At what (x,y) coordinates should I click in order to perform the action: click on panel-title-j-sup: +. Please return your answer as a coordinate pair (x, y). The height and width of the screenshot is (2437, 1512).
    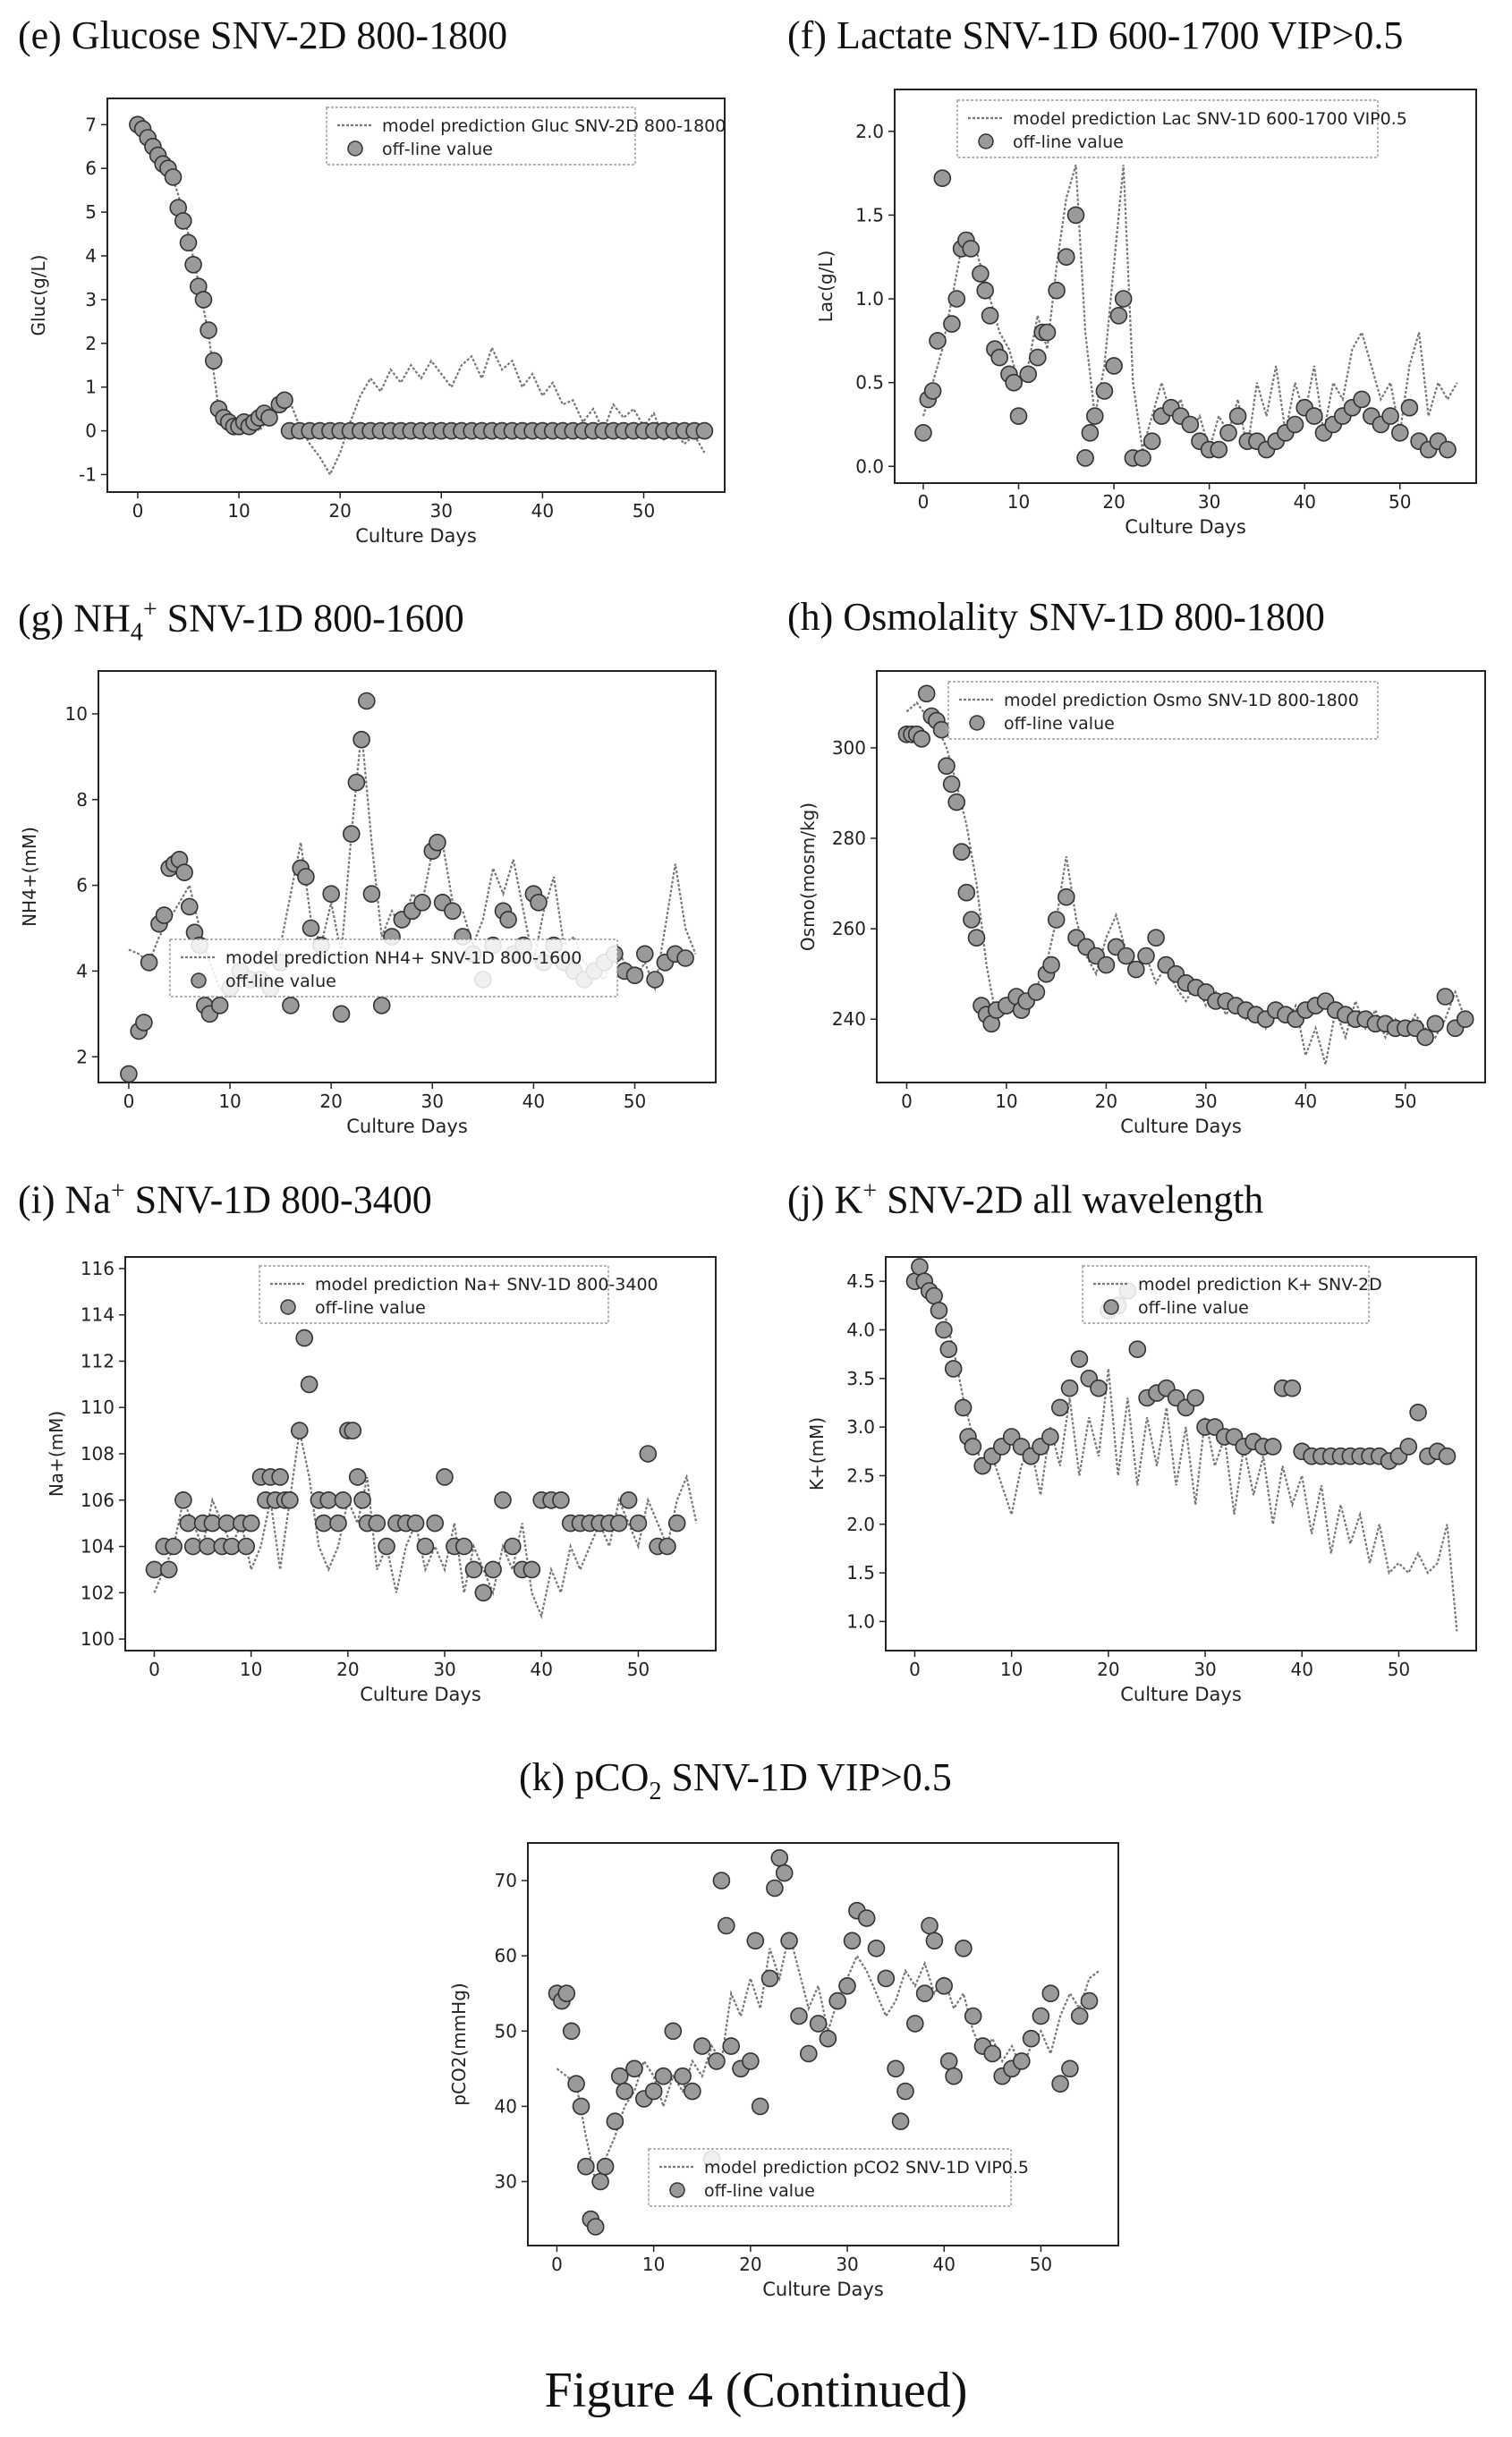
    Looking at the image, I should click on (870, 1191).